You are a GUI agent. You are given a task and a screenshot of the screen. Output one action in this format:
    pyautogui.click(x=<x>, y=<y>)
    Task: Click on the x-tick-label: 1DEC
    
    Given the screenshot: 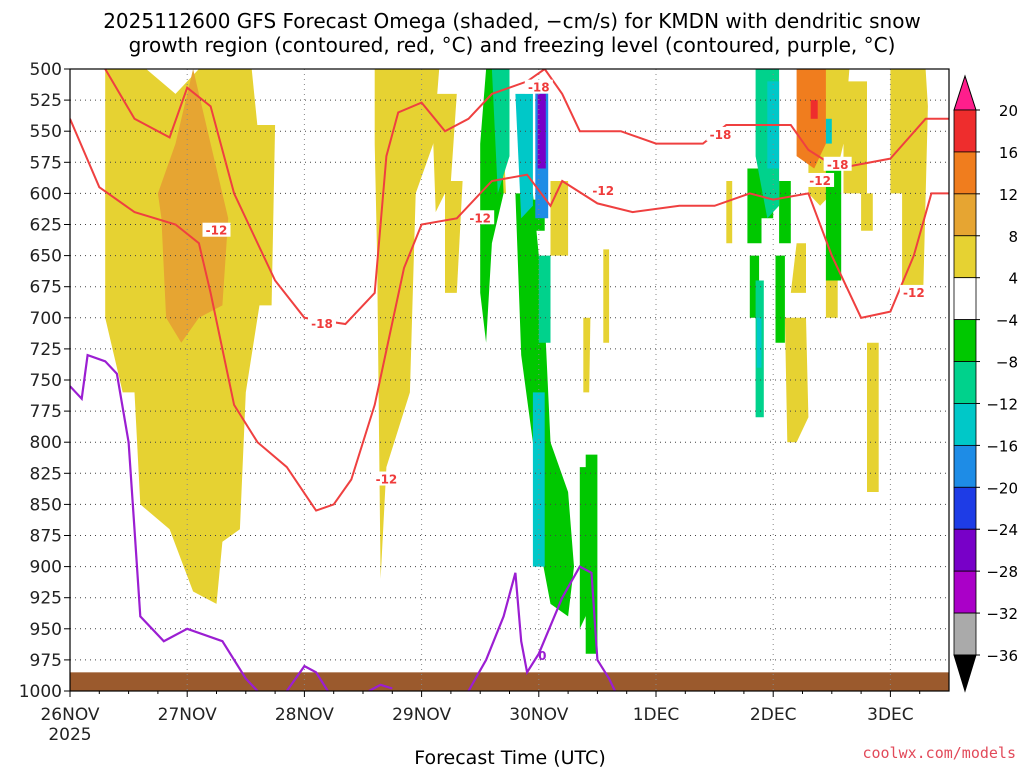 What is the action you would take?
    pyautogui.click(x=656, y=715)
    